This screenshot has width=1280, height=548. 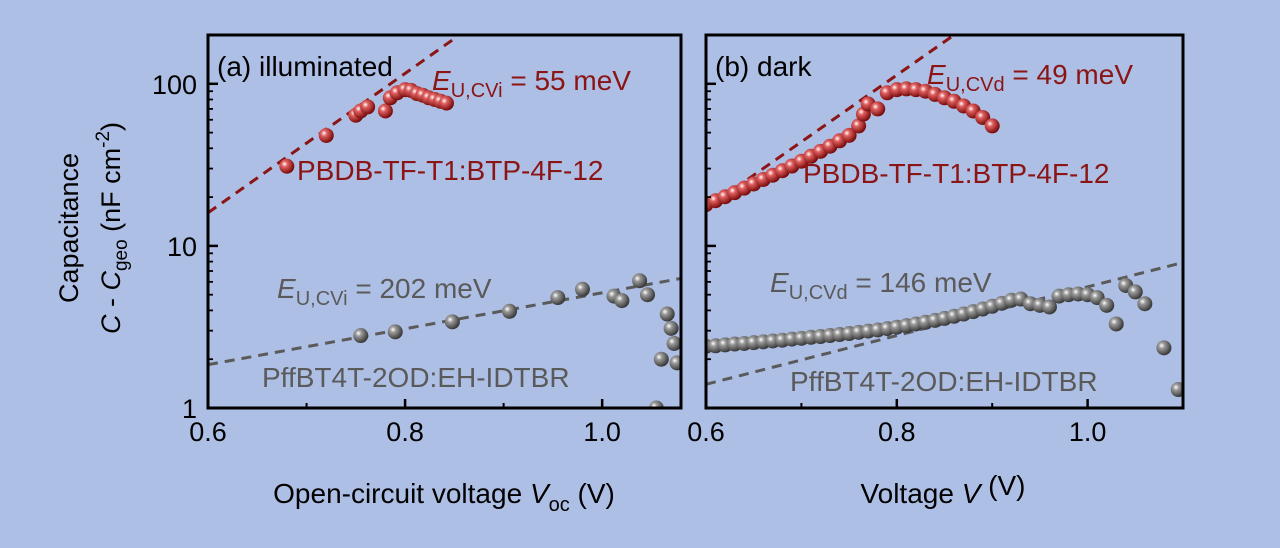 I want to click on y-tick-label-a: 10, so click(x=182, y=247).